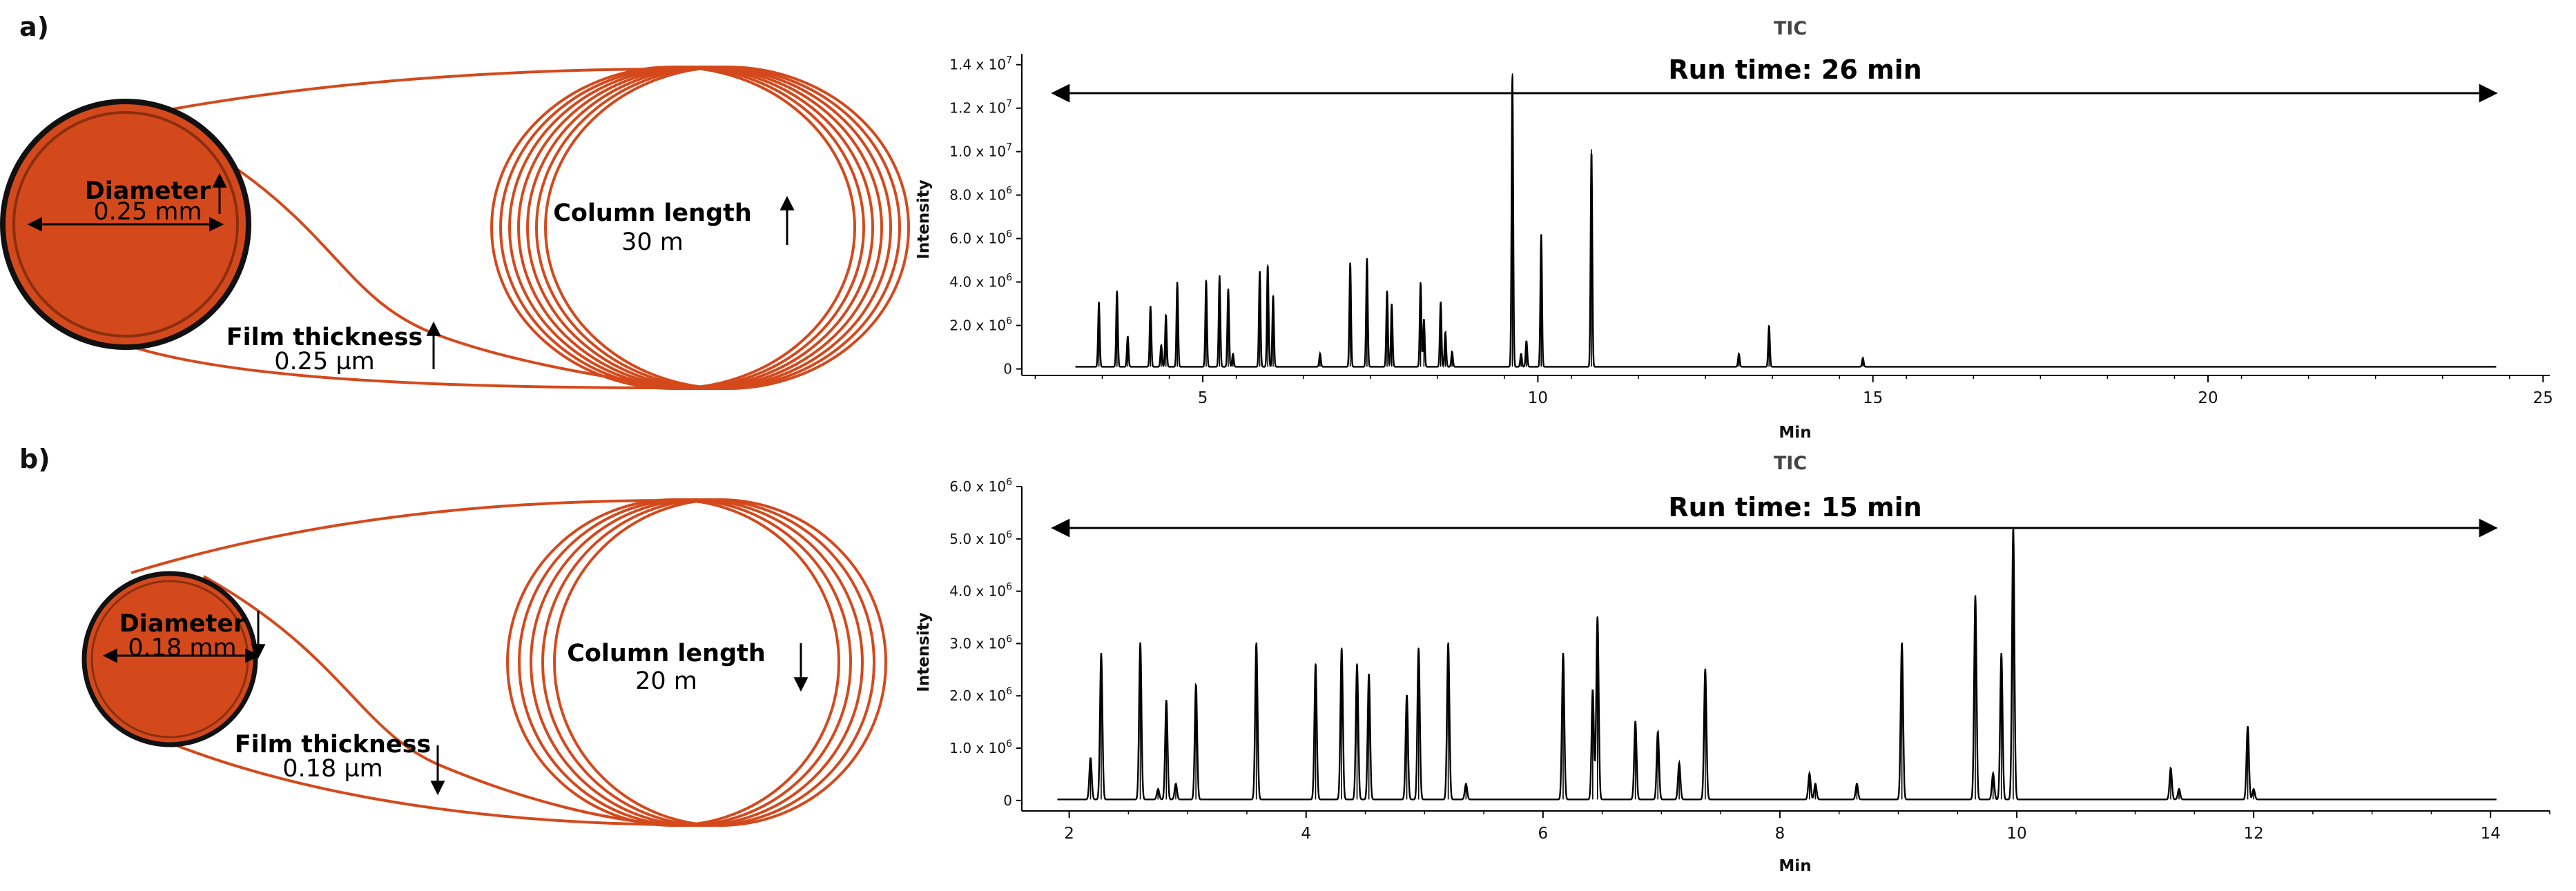  I want to click on y-tick-label: 1.0 x 10⁶, so click(981, 747).